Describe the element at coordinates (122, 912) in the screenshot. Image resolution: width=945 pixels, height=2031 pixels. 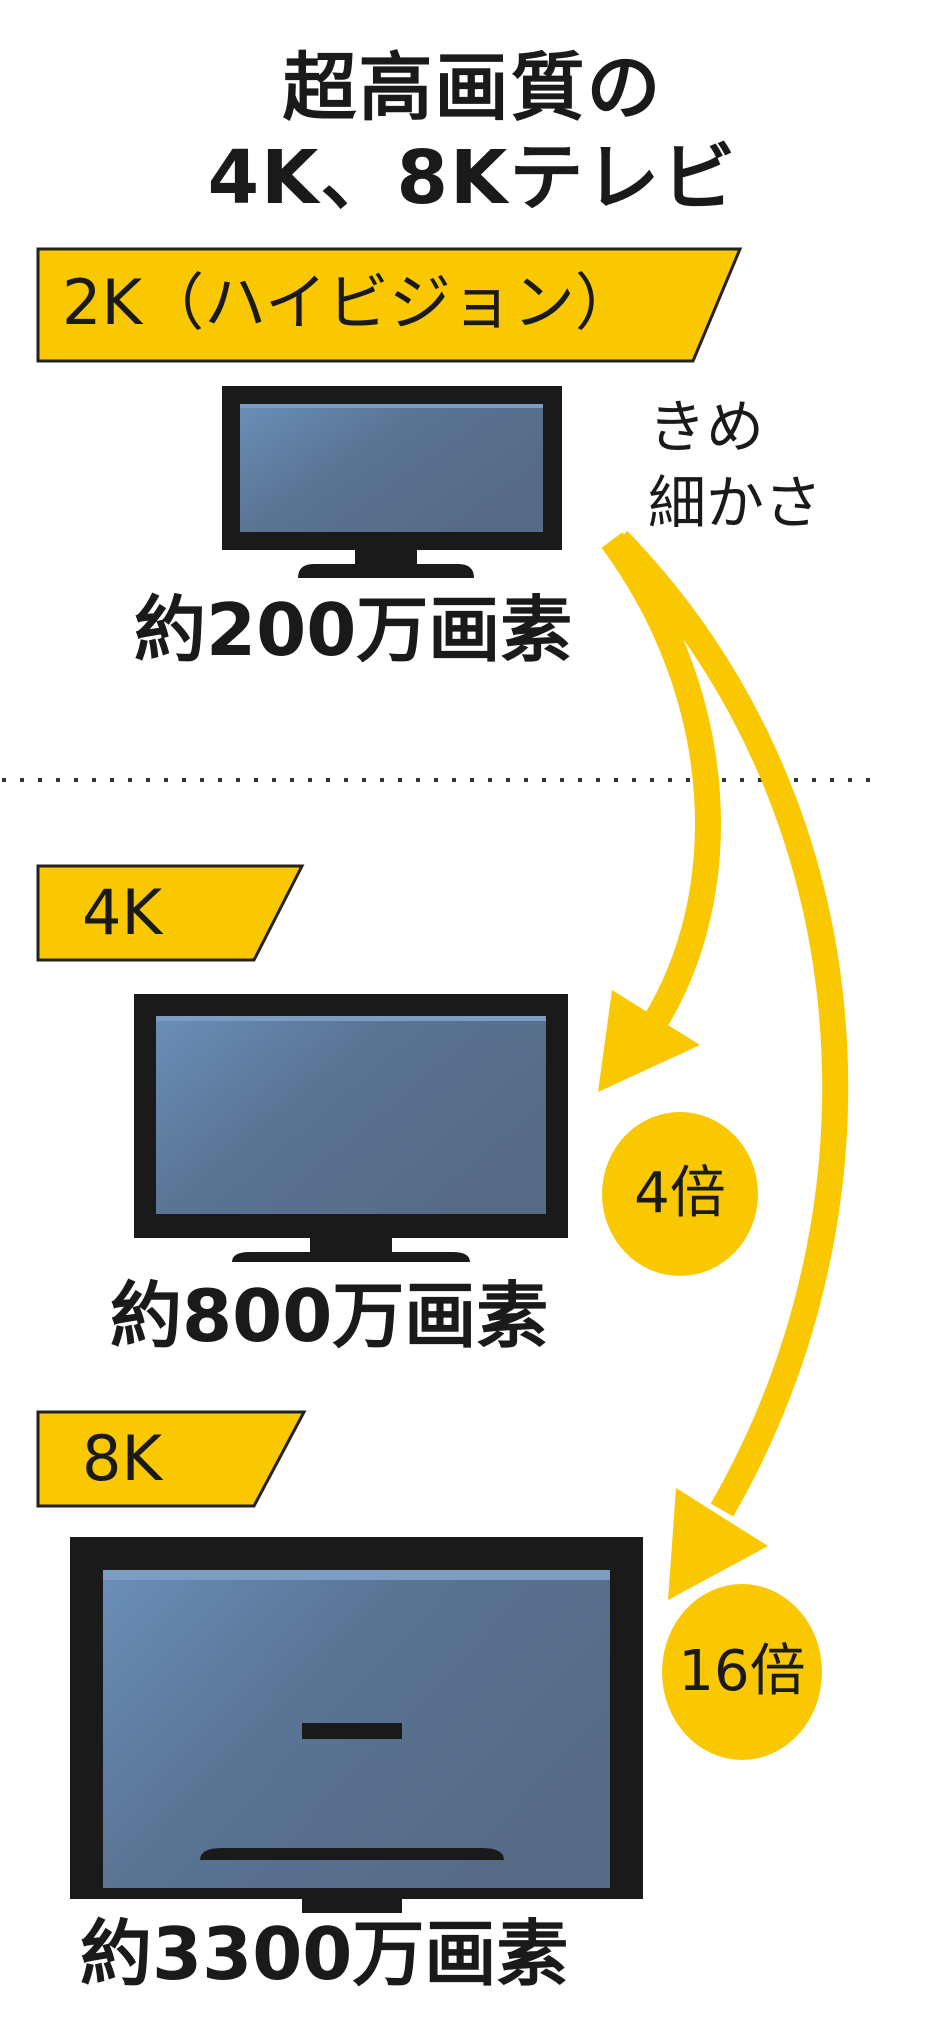
I see `banner-4k-label: 4K` at that location.